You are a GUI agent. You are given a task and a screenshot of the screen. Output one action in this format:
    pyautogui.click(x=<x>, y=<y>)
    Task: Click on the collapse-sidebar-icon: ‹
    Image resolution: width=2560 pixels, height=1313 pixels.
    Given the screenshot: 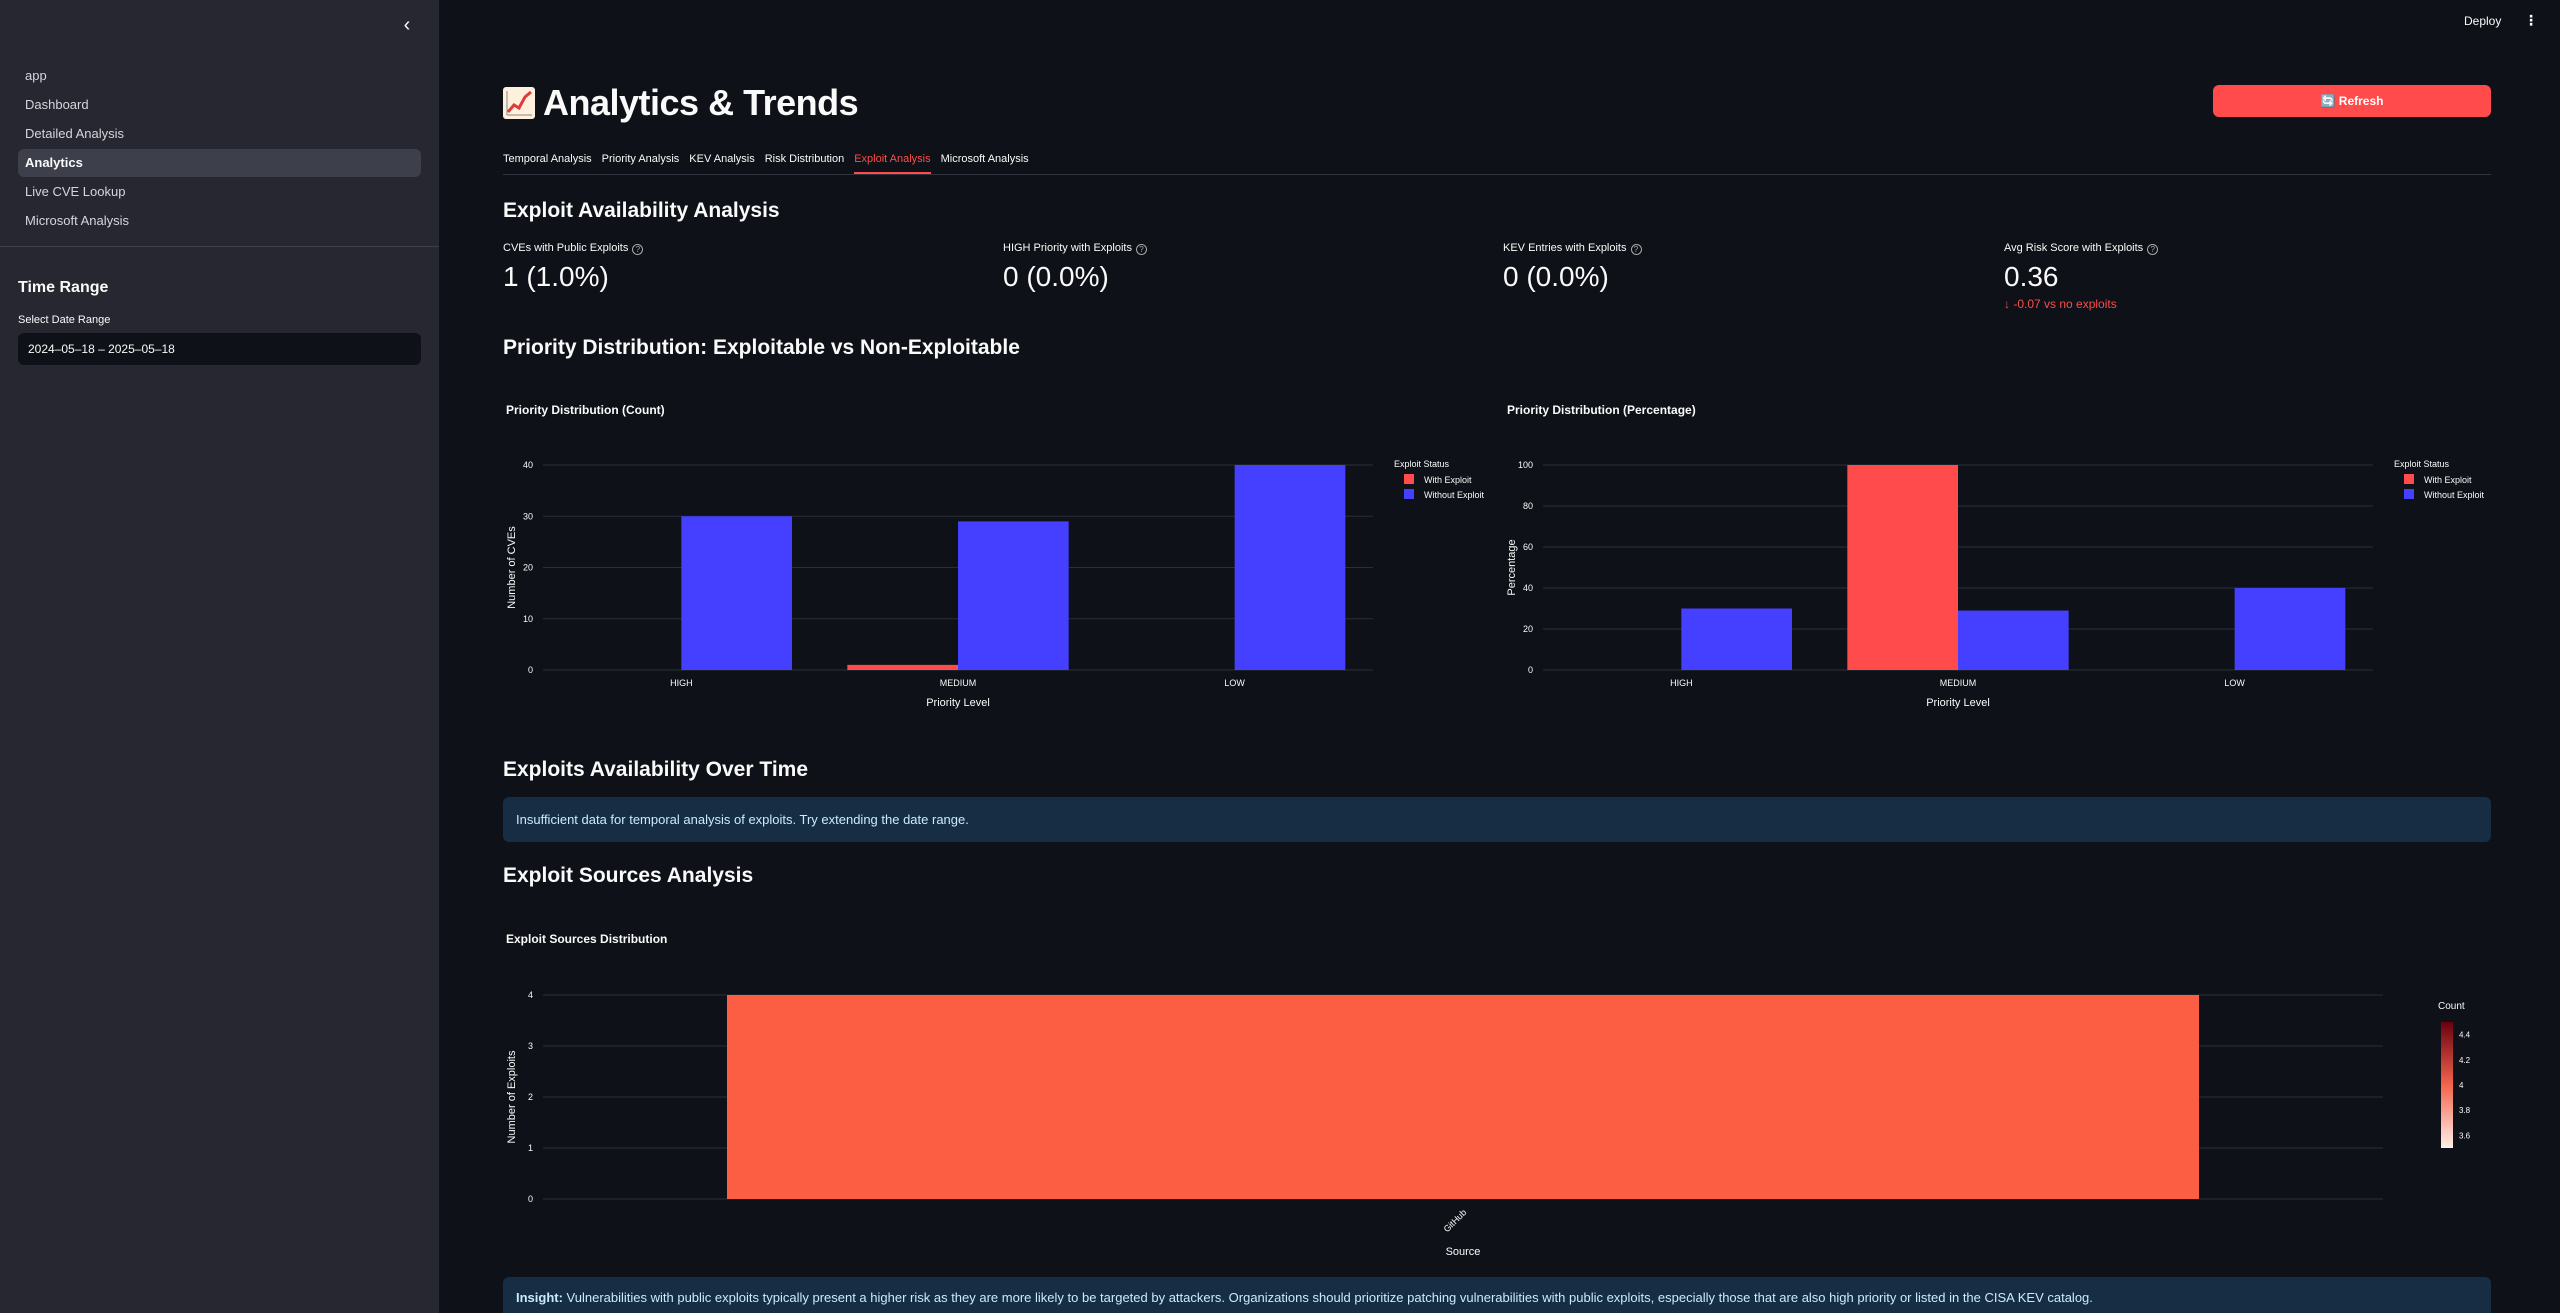 What is the action you would take?
    pyautogui.click(x=407, y=25)
    